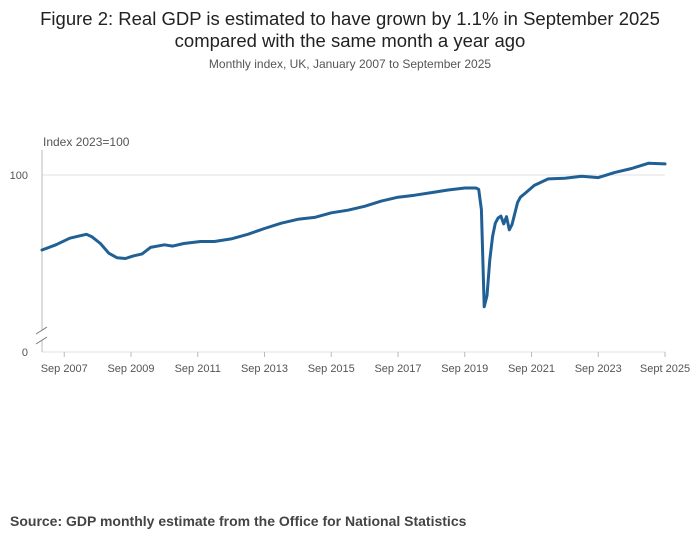  Describe the element at coordinates (331, 369) in the screenshot. I see `x-tick-label-5: Sep 2015` at that location.